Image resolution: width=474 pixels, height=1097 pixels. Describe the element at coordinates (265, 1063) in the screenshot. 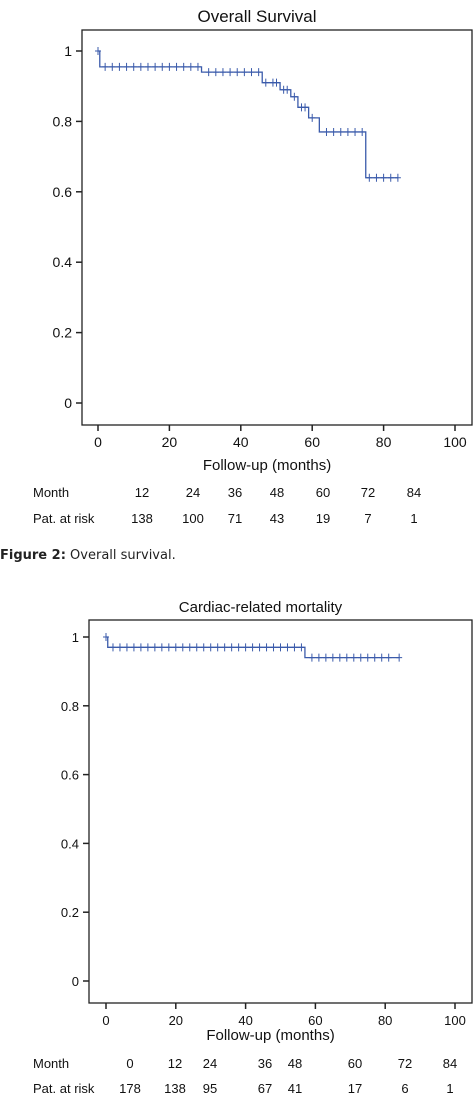

I see `chart2-risk-month: 36` at that location.